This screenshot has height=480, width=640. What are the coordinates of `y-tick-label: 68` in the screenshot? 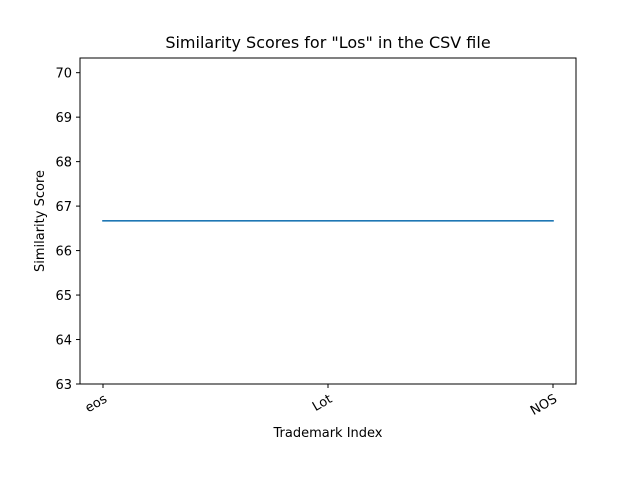 It's located at (63, 163).